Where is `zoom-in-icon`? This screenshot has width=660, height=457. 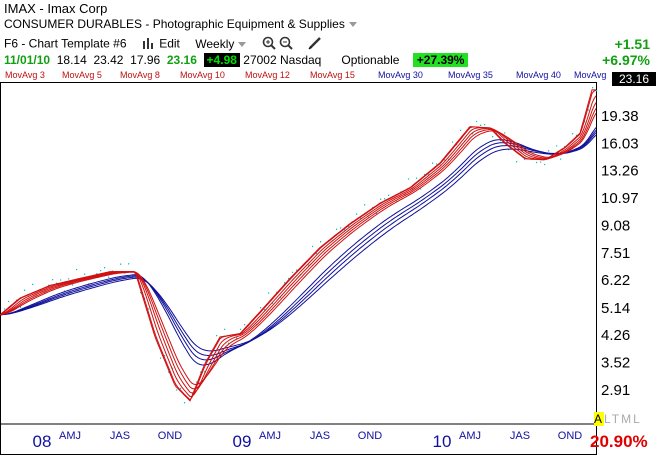
zoom-in-icon is located at coordinates (269, 44).